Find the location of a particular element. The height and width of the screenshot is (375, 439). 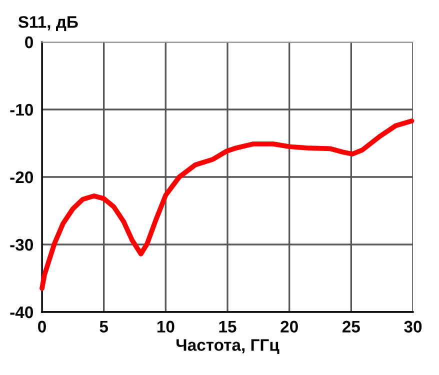

y-tick-label: -20 is located at coordinates (21, 177).